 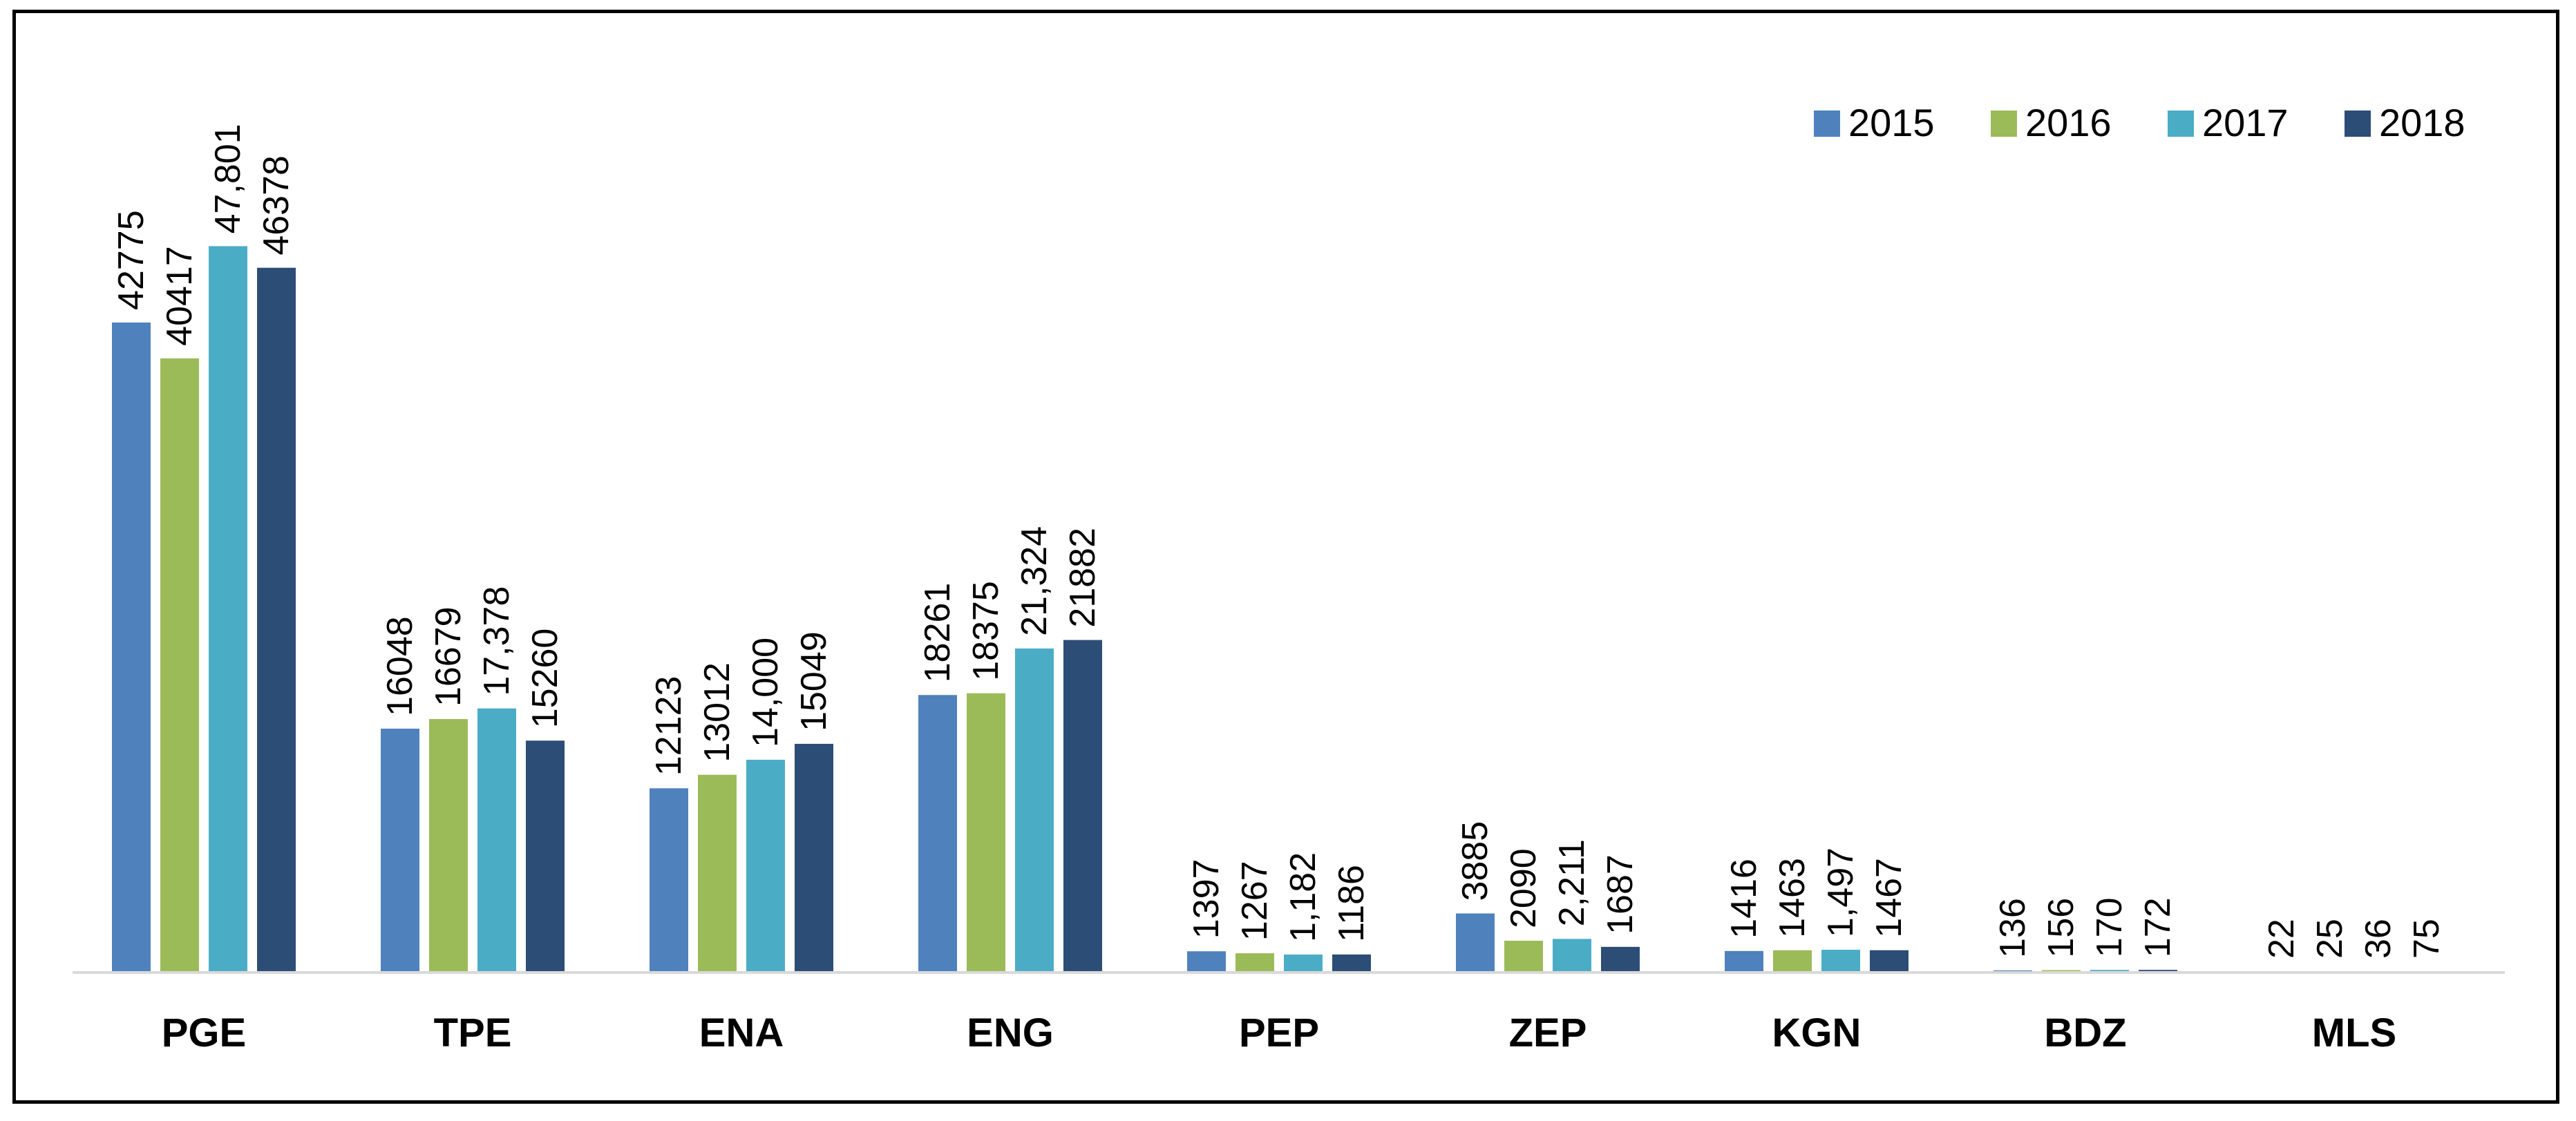 I want to click on value-label-kgn-2017: 1,497, so click(x=1841, y=892).